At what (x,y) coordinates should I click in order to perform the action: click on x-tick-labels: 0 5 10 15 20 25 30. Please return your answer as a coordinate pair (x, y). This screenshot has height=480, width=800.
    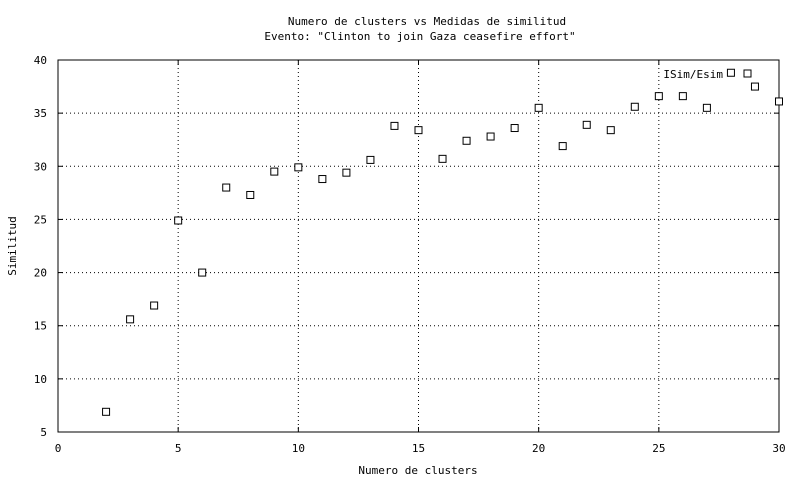
    Looking at the image, I should click on (420, 448).